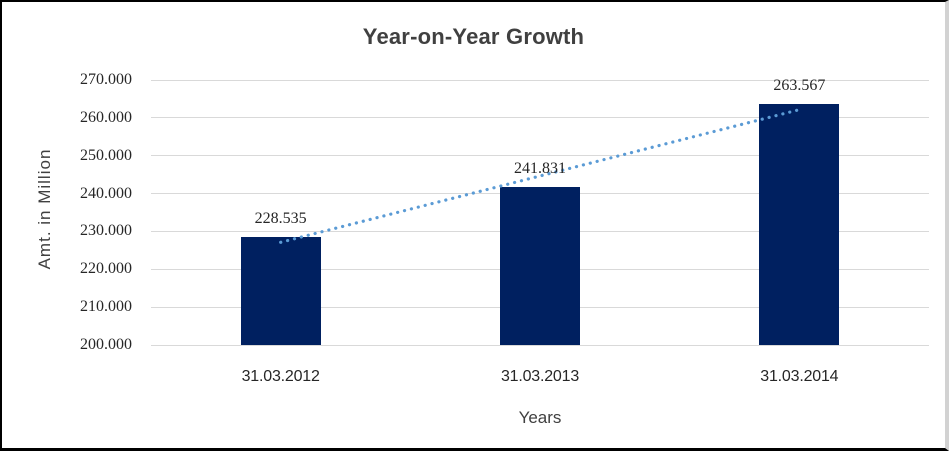 The height and width of the screenshot is (451, 949). What do you see at coordinates (799, 224) in the screenshot?
I see `bar-31.03.2014` at bounding box center [799, 224].